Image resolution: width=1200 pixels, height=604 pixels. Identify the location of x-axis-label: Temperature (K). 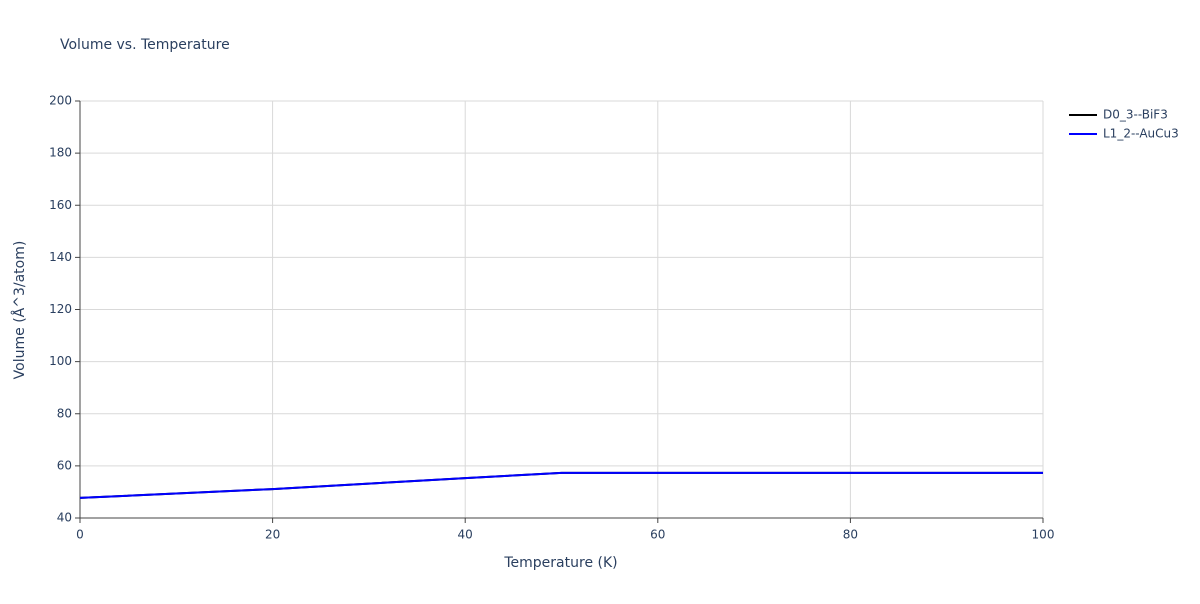
(560, 563).